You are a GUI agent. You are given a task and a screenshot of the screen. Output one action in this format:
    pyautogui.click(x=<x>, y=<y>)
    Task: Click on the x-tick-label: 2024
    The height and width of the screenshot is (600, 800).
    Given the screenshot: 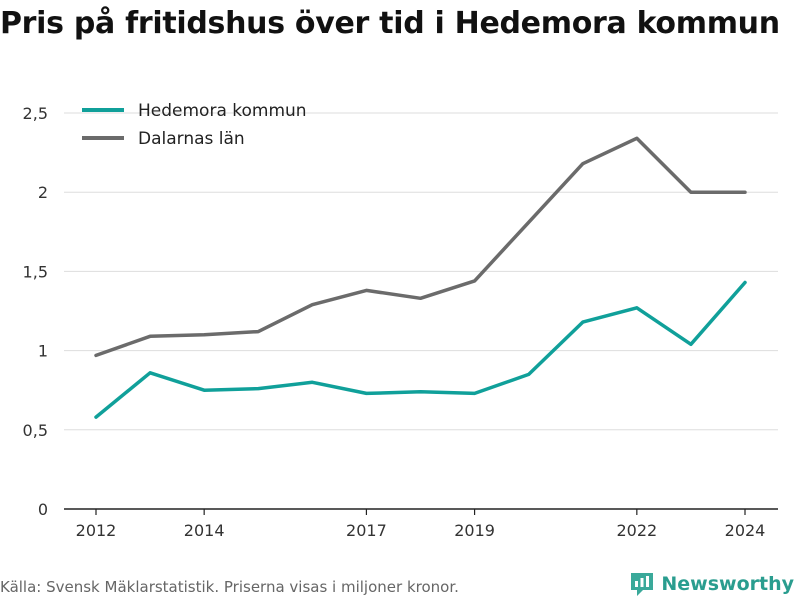 What is the action you would take?
    pyautogui.click(x=745, y=530)
    